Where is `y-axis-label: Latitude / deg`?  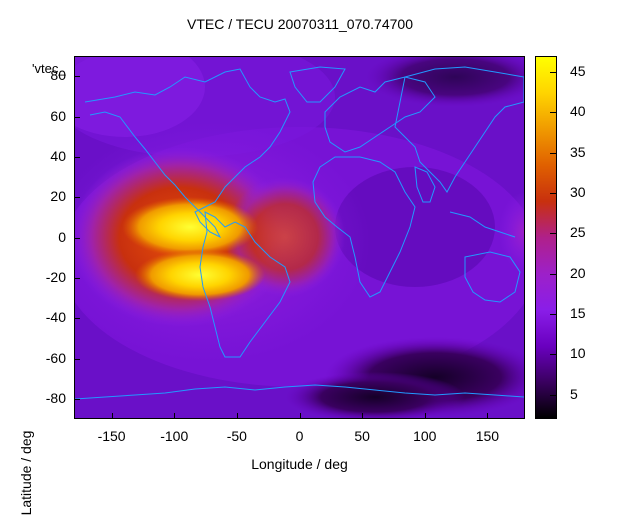
y-axis-label: Latitude / deg is located at coordinates (26, 472).